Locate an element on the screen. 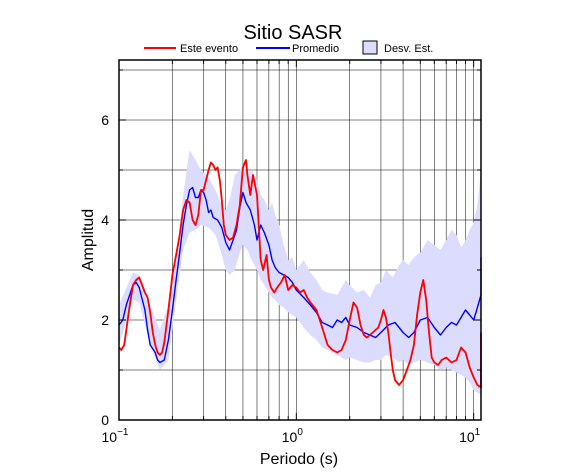  x-tick-label: 10¹ is located at coordinates (470, 436).